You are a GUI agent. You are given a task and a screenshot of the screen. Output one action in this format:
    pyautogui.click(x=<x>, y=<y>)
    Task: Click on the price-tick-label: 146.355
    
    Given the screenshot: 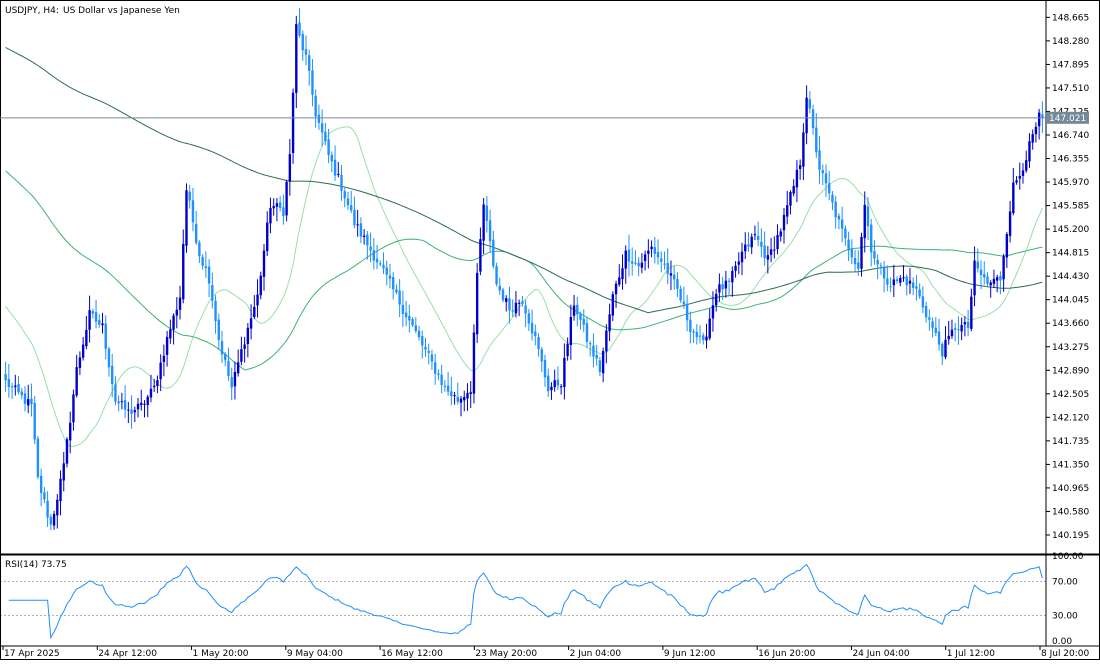 What is the action you would take?
    pyautogui.click(x=1070, y=160)
    